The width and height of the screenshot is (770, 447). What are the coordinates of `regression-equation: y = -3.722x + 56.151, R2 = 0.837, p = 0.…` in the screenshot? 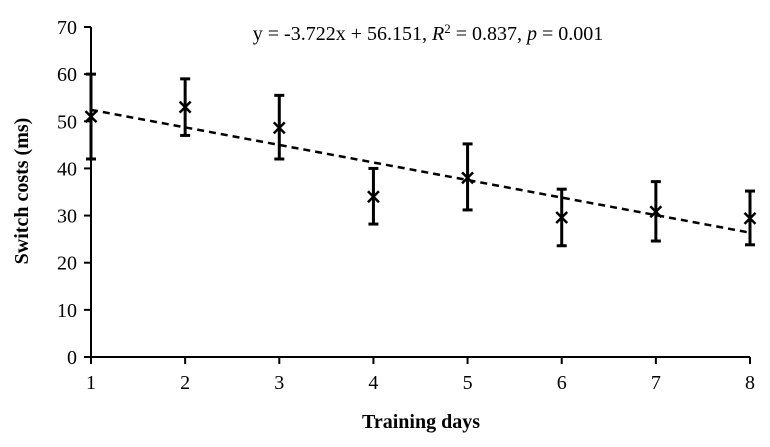 It's located at (428, 33).